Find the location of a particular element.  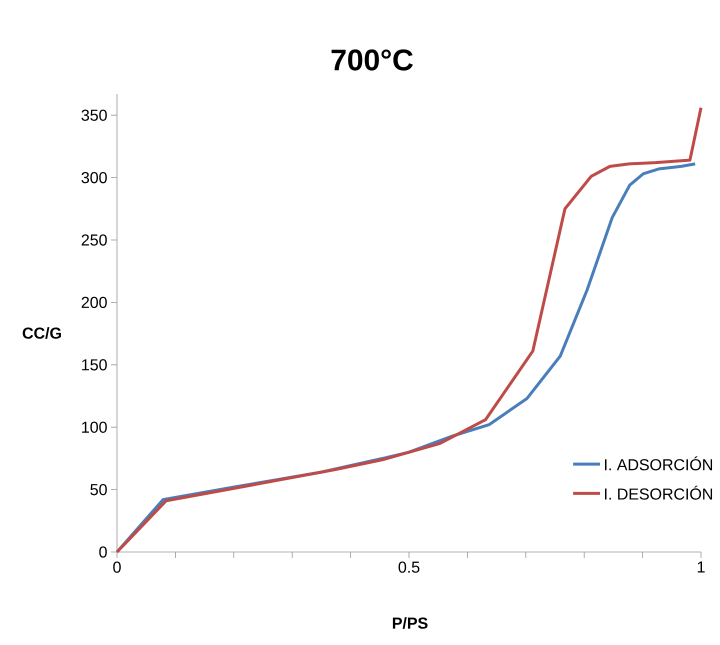

y-tick-label: 350 is located at coordinates (94, 115).